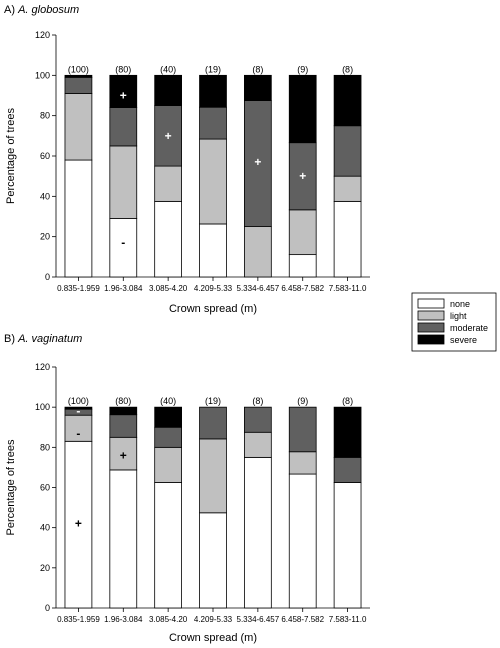 The height and width of the screenshot is (648, 500). What do you see at coordinates (123, 69) in the screenshot?
I see `sample-size-label: (80)` at bounding box center [123, 69].